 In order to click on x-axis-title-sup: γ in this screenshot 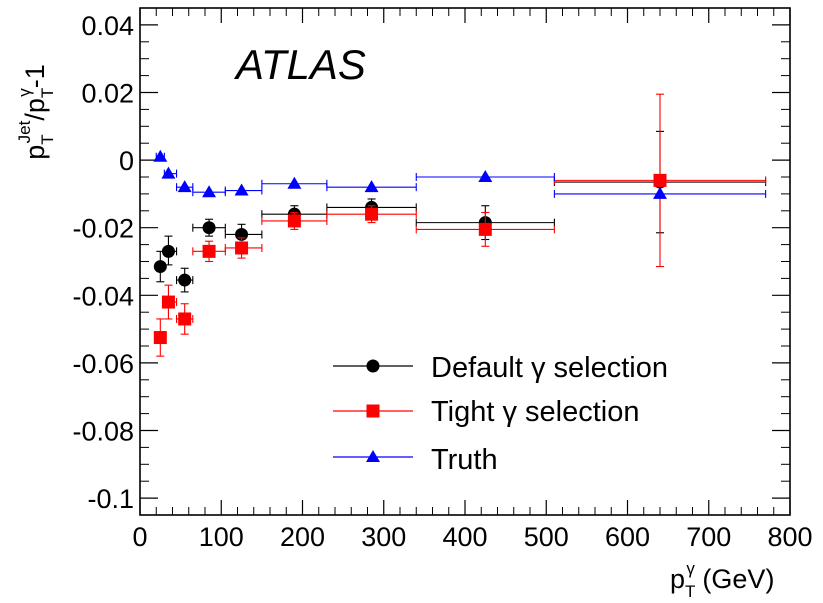, I will do `click(690, 568)`.